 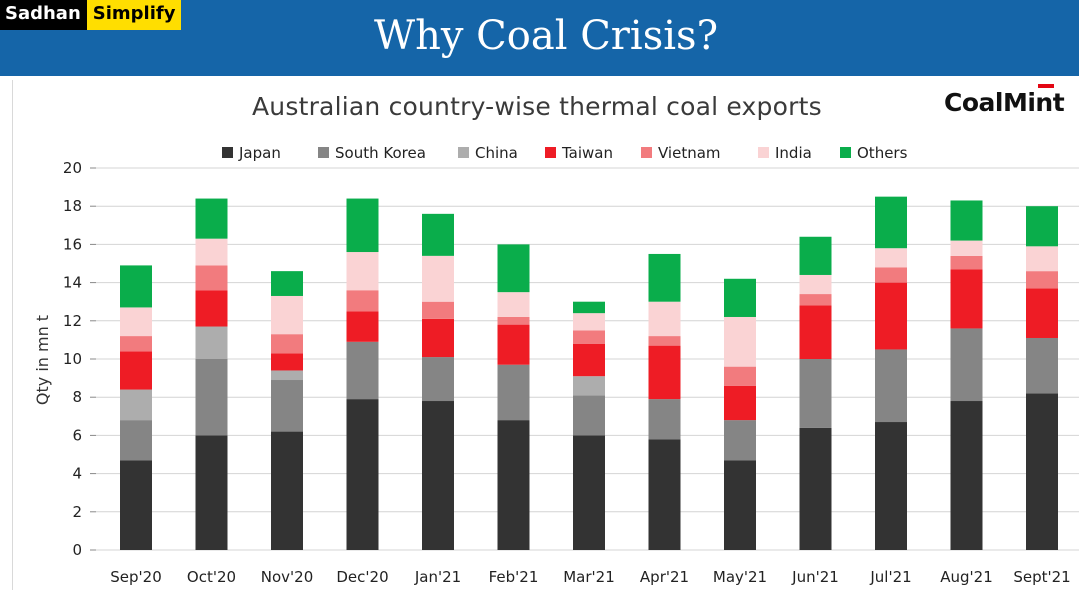 What do you see at coordinates (546, 36) in the screenshot?
I see `slide-title: Why Coal Crisis?` at bounding box center [546, 36].